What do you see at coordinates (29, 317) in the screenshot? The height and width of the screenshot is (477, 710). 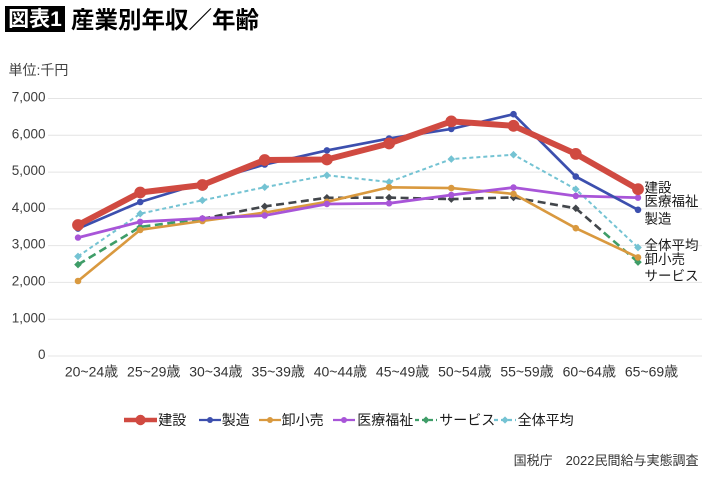 I see `svg-text: 1,000` at bounding box center [29, 317].